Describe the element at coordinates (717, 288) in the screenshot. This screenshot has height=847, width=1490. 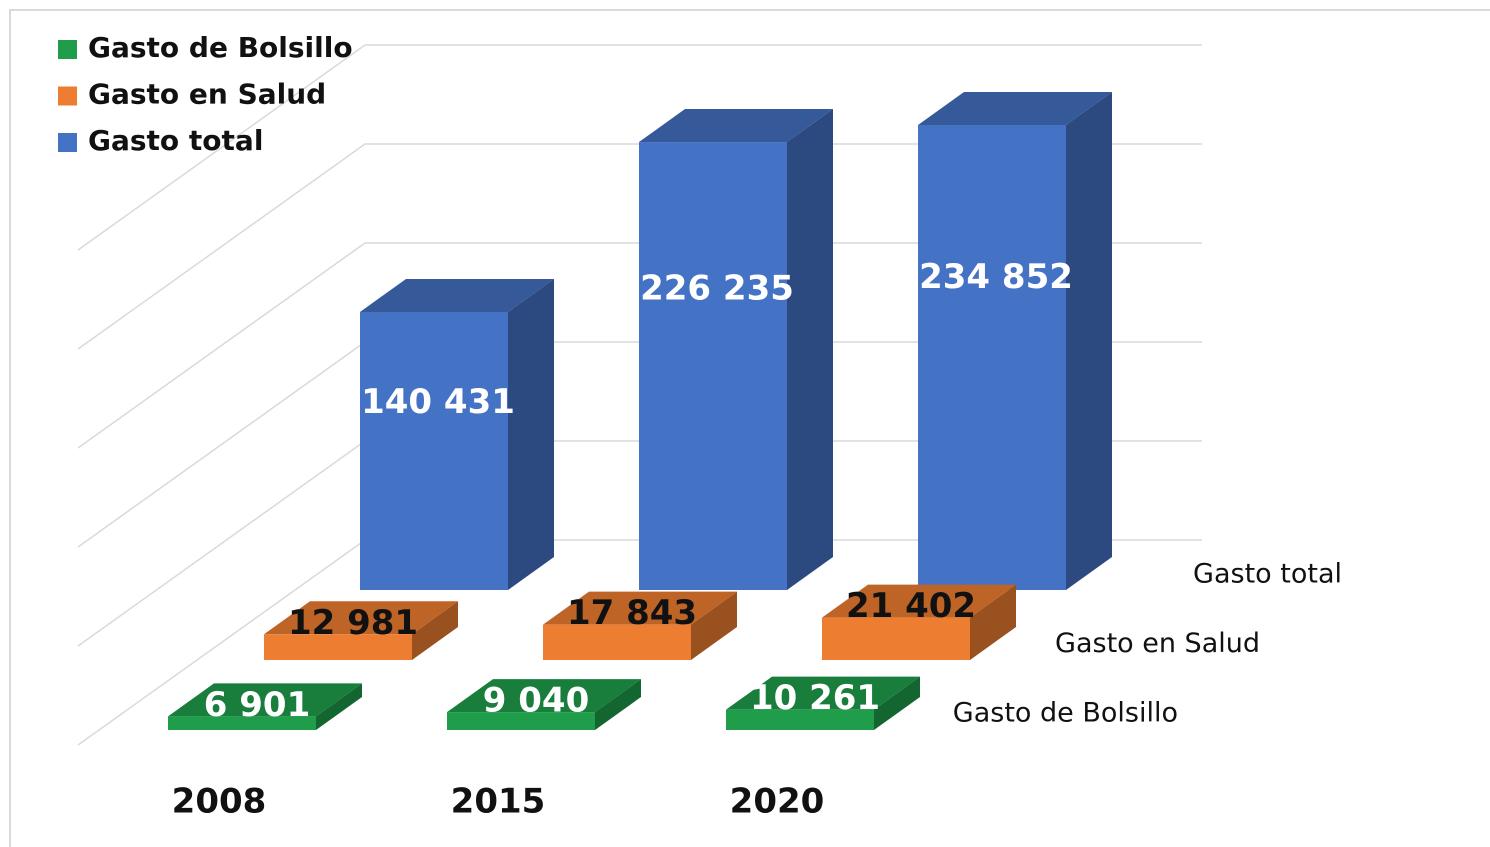
I see `value-label: 226 235` at that location.